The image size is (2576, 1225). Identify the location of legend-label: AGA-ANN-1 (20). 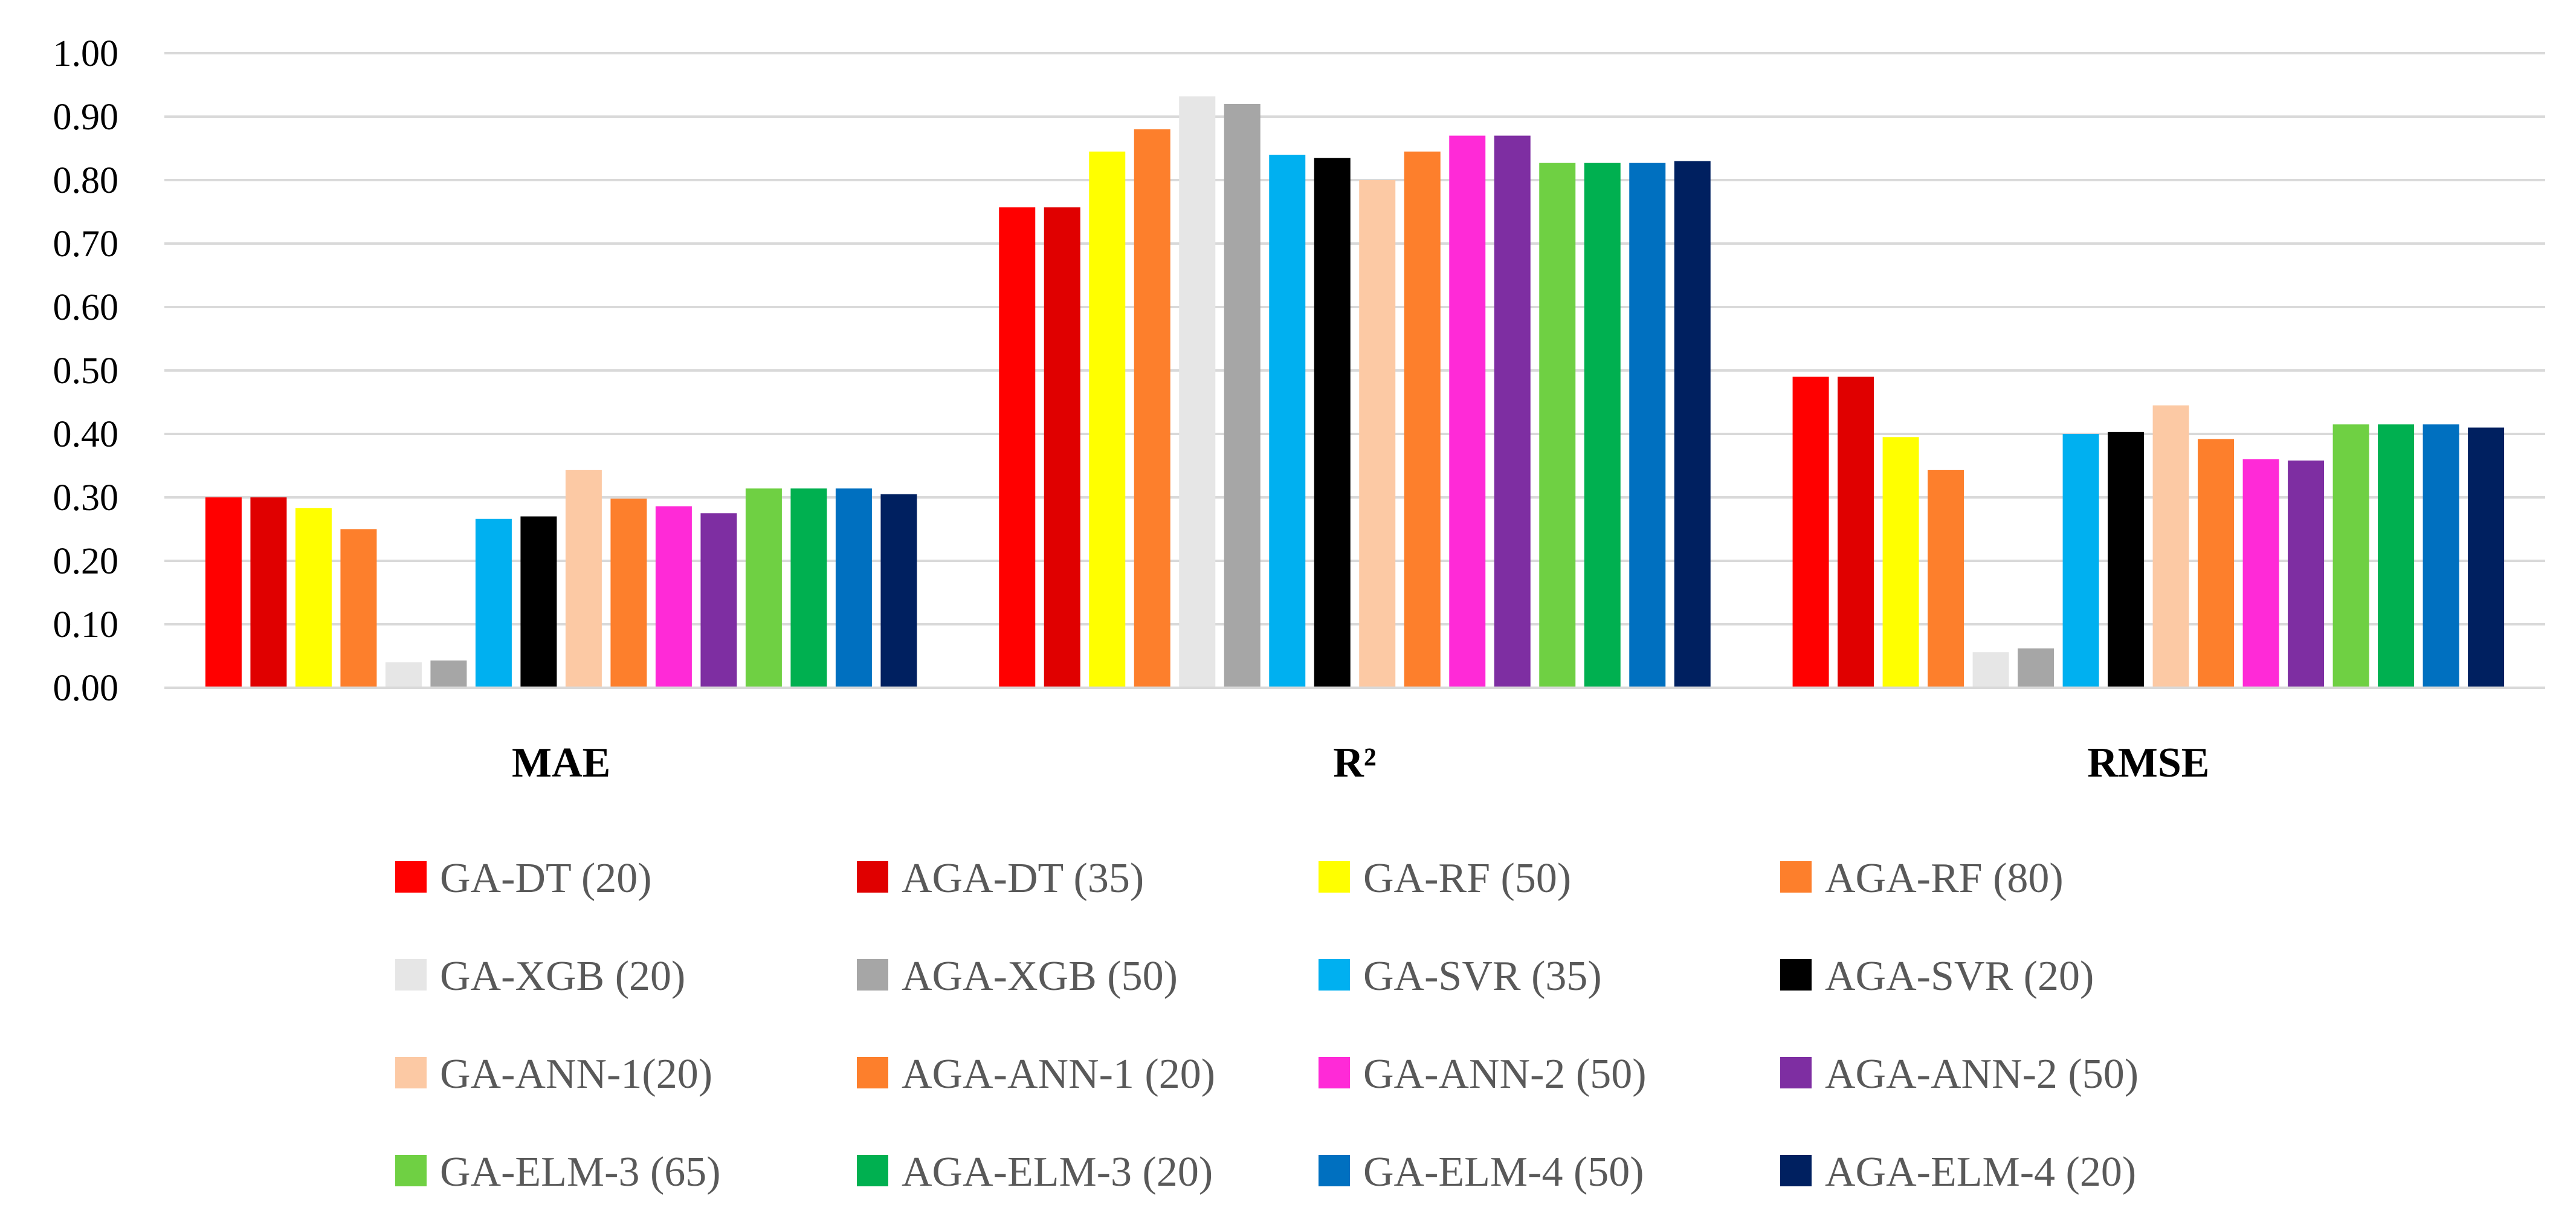
(1059, 1074).